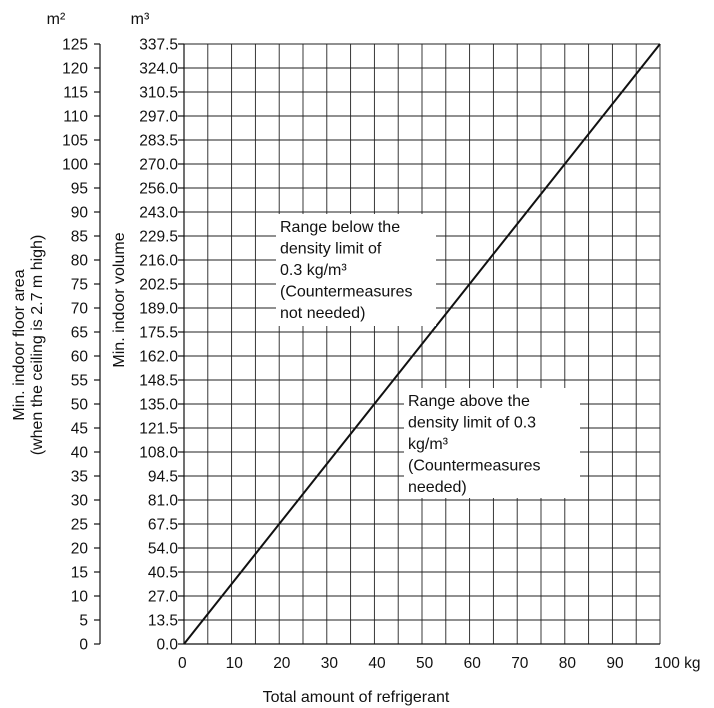 The height and width of the screenshot is (708, 714). Describe the element at coordinates (331, 249) in the screenshot. I see `annotation-text-line: density limit of` at that location.